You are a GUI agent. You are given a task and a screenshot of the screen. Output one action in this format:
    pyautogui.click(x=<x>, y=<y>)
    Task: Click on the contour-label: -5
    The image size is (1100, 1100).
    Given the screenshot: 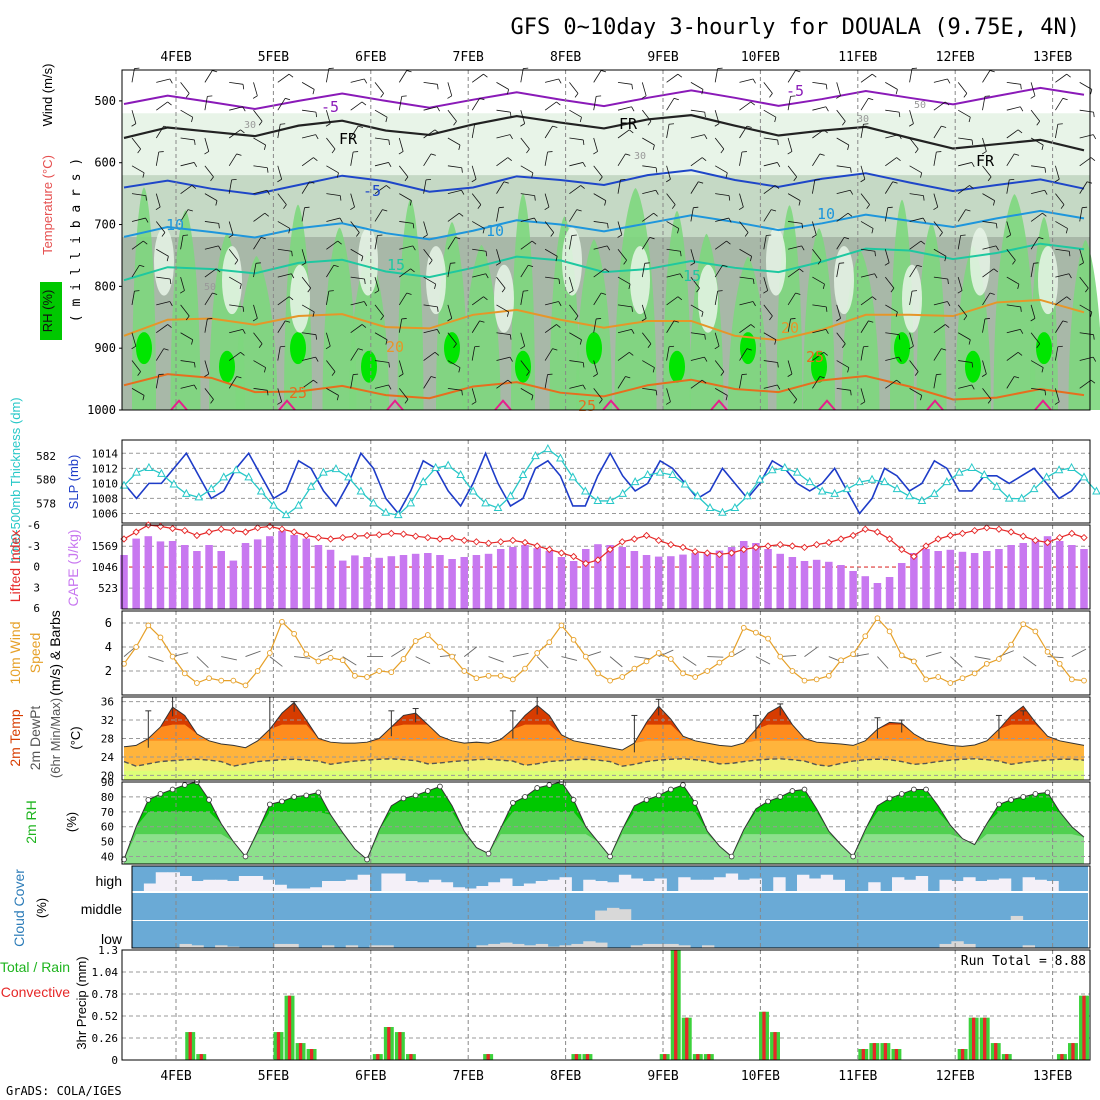 What is the action you would take?
    pyautogui.click(x=795, y=91)
    